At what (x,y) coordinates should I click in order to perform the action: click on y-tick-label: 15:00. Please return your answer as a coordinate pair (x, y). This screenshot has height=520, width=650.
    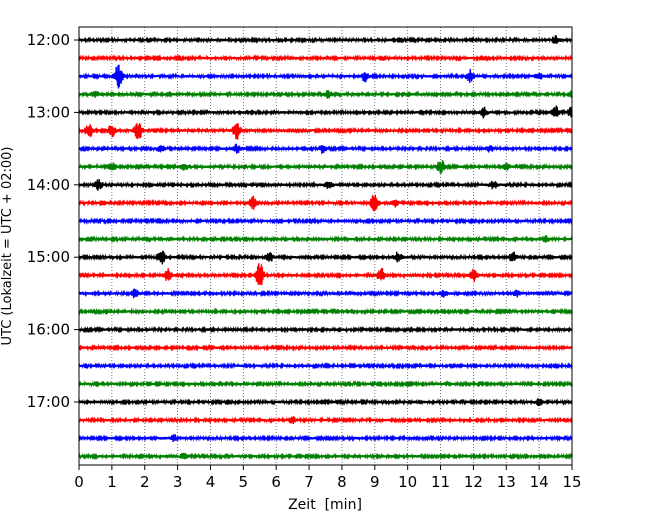
    Looking at the image, I should click on (48, 257).